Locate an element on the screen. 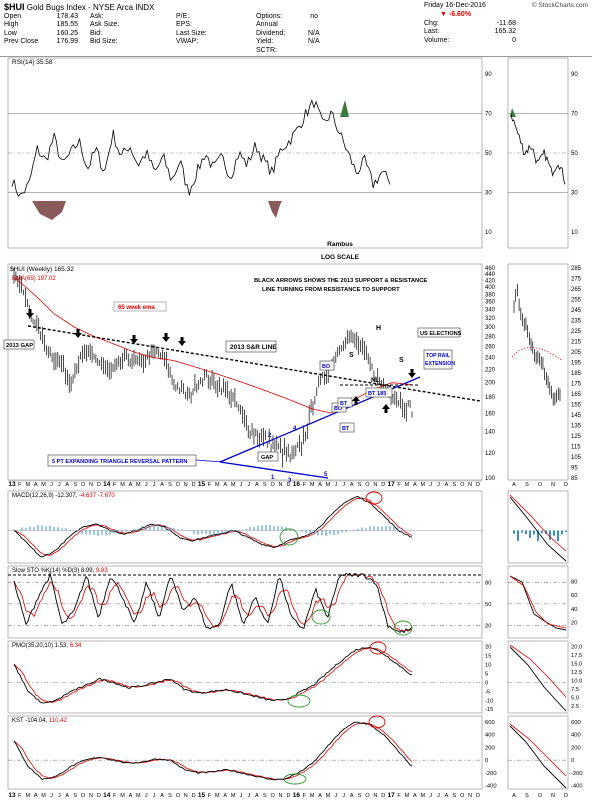 This screenshot has height=800, width=592. price-tick-right: 285 is located at coordinates (576, 269).